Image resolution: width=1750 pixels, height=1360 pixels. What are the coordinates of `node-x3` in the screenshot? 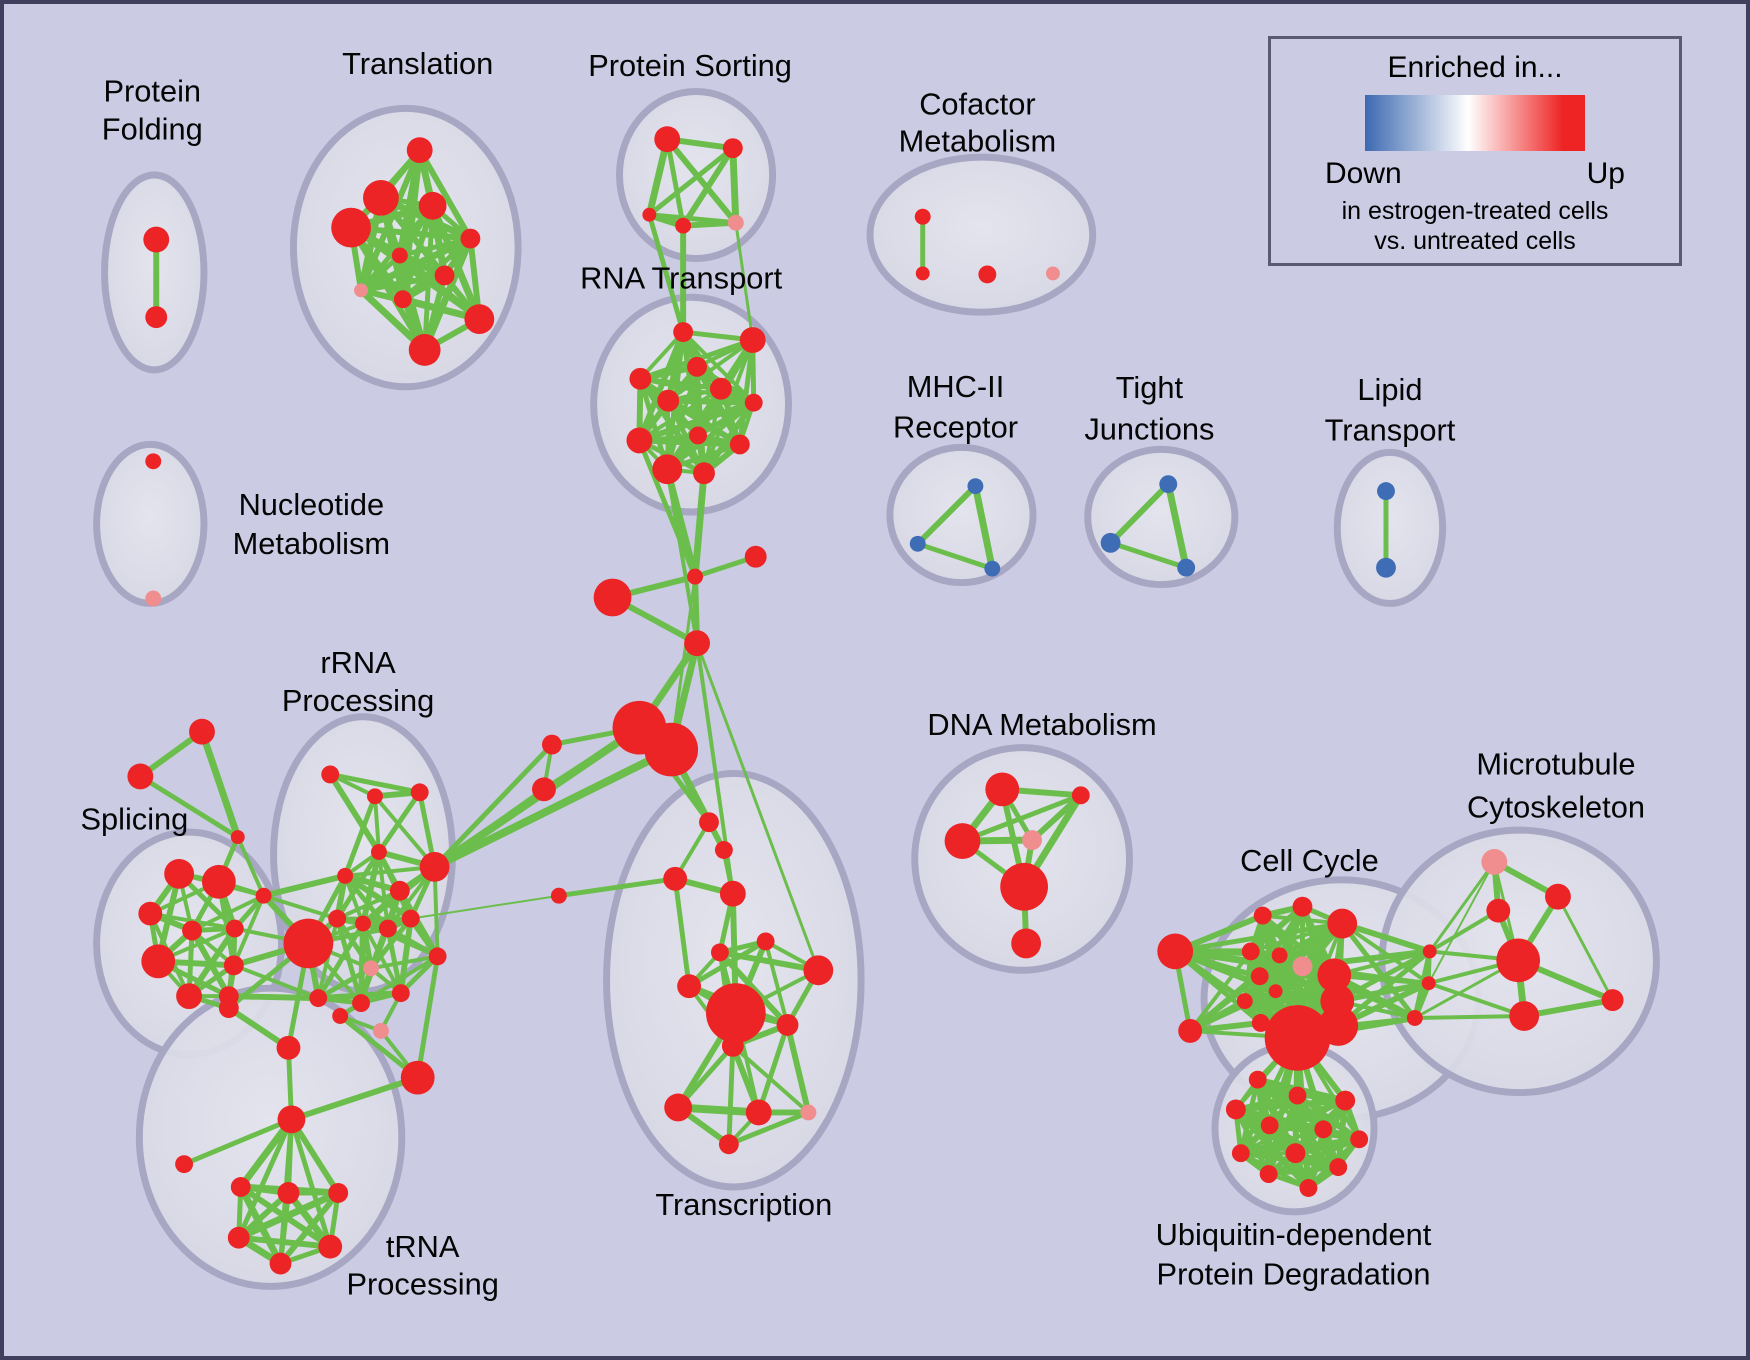 It's located at (417, 1077).